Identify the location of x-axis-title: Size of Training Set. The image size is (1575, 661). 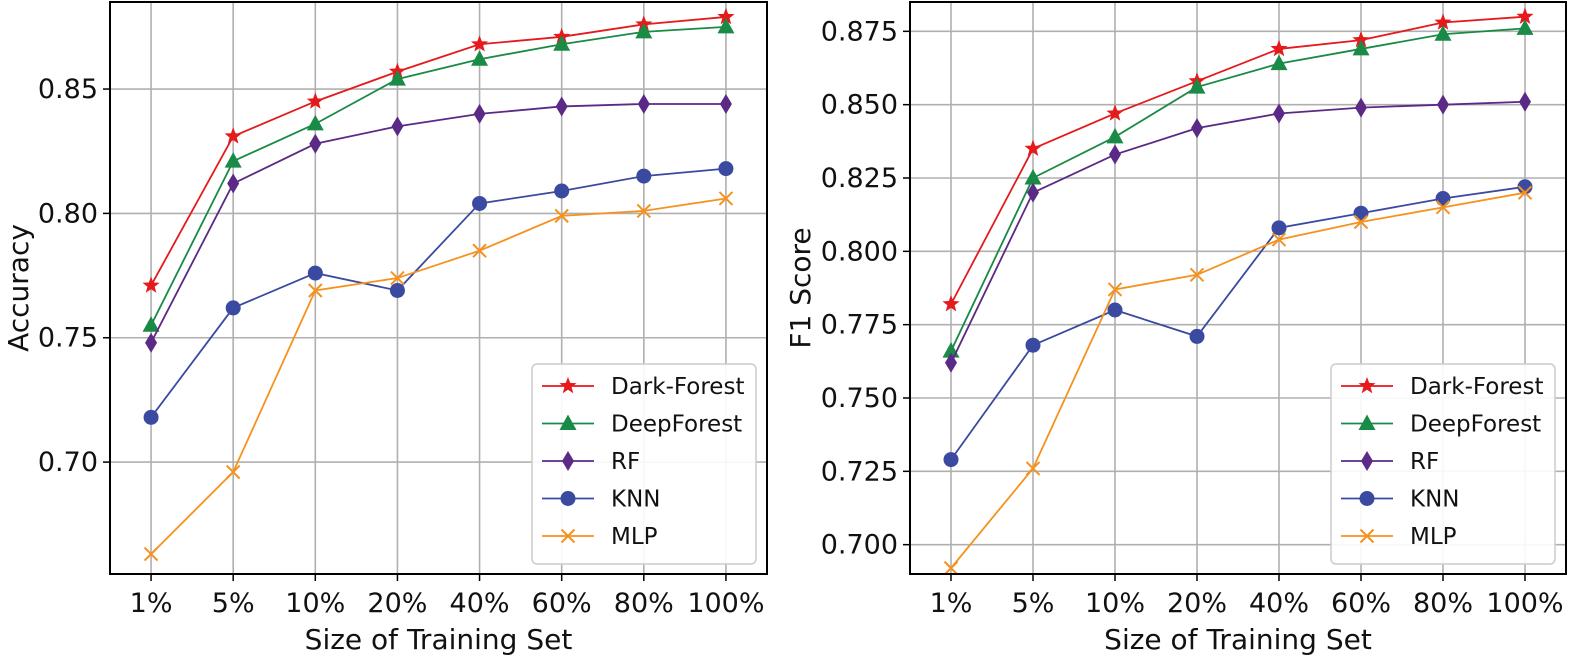
(439, 639).